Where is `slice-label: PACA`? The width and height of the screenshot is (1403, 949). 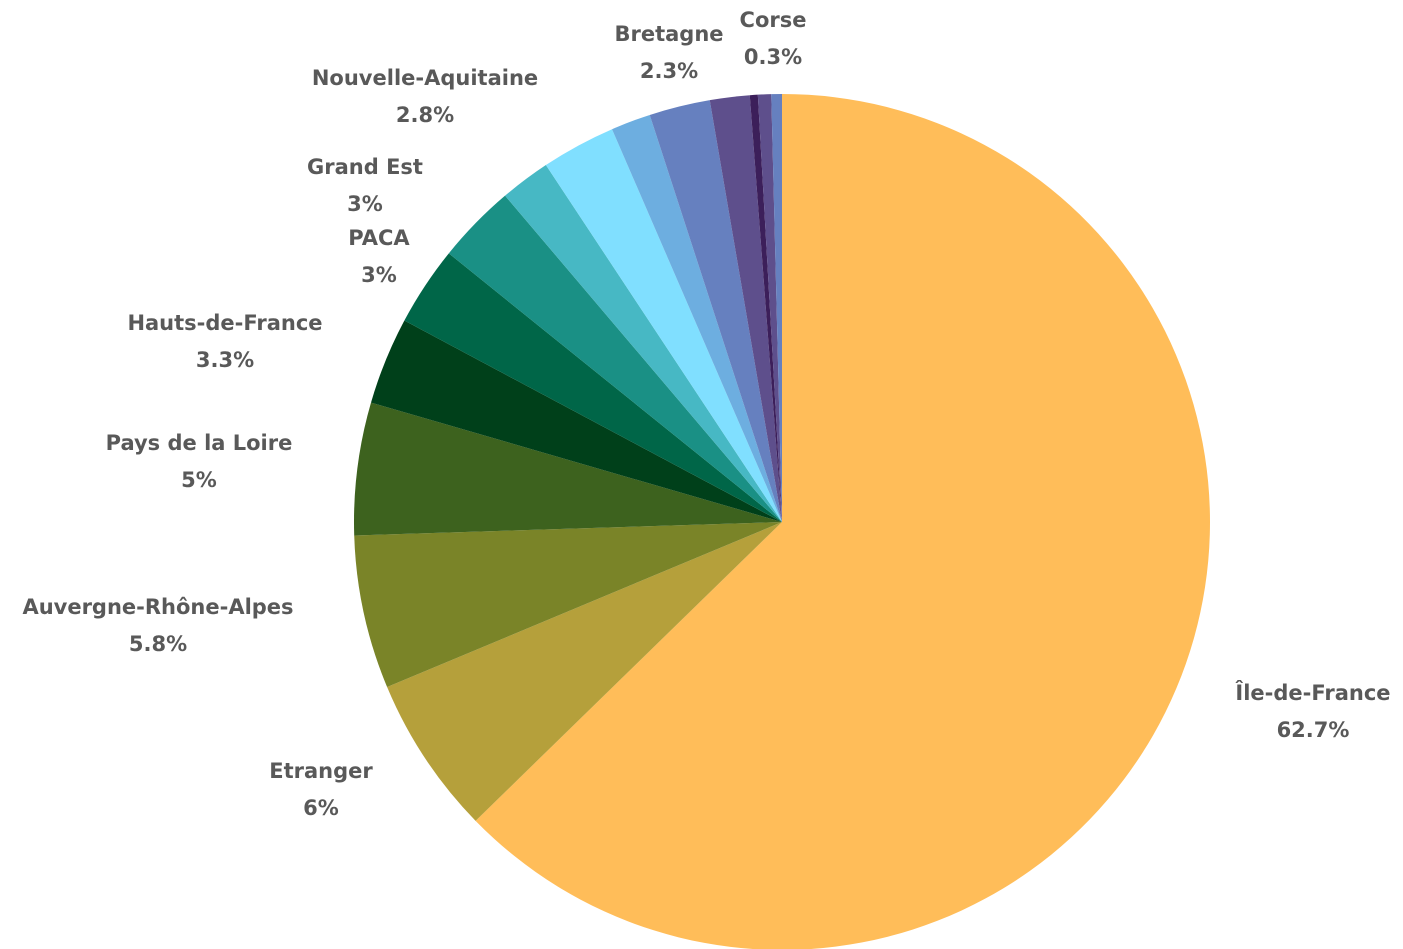 slice-label: PACA is located at coordinates (379, 238).